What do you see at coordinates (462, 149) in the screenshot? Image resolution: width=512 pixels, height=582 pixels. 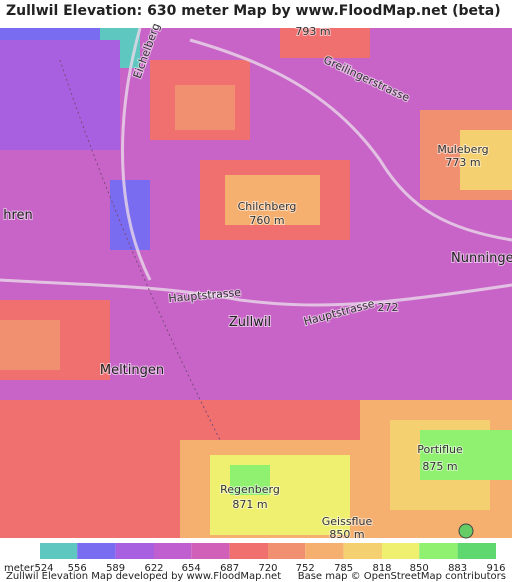 I see `peak-label: Muleberg` at bounding box center [462, 149].